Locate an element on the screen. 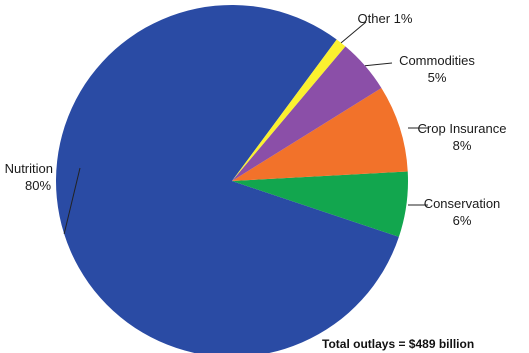 This screenshot has height=353, width=529. pie-slice-commodities is located at coordinates (307, 114).